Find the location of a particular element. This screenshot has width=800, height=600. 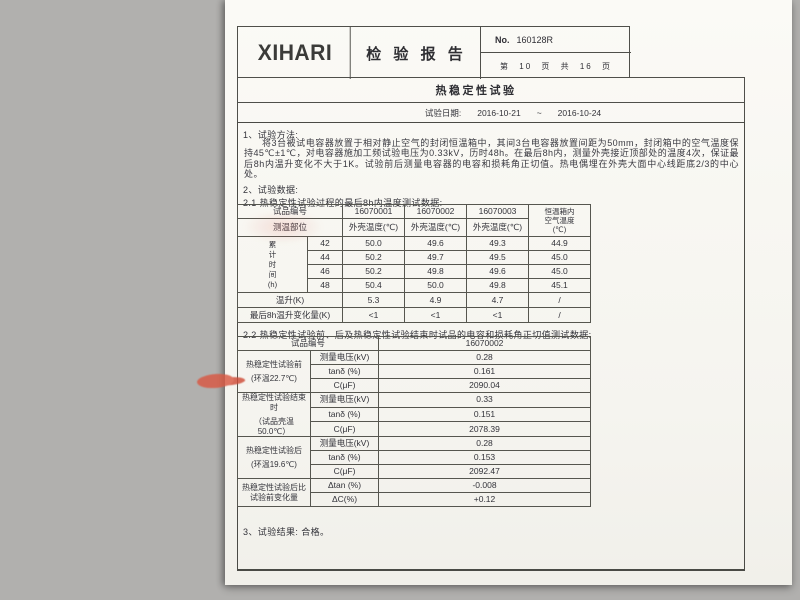

page-indicator: 第 10 页 共 16 页 is located at coordinates (556, 66).